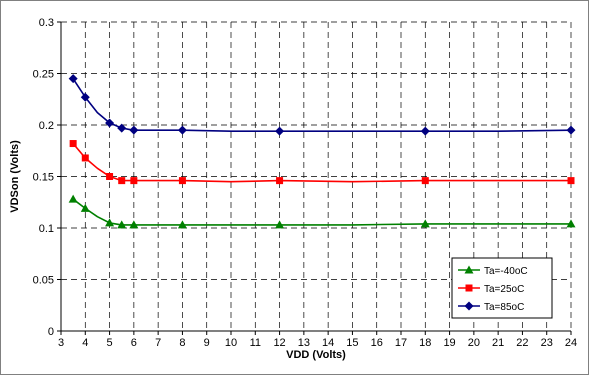 Image resolution: width=589 pixels, height=375 pixels. Describe the element at coordinates (182, 343) in the screenshot. I see `x-tick-label: 8` at that location.